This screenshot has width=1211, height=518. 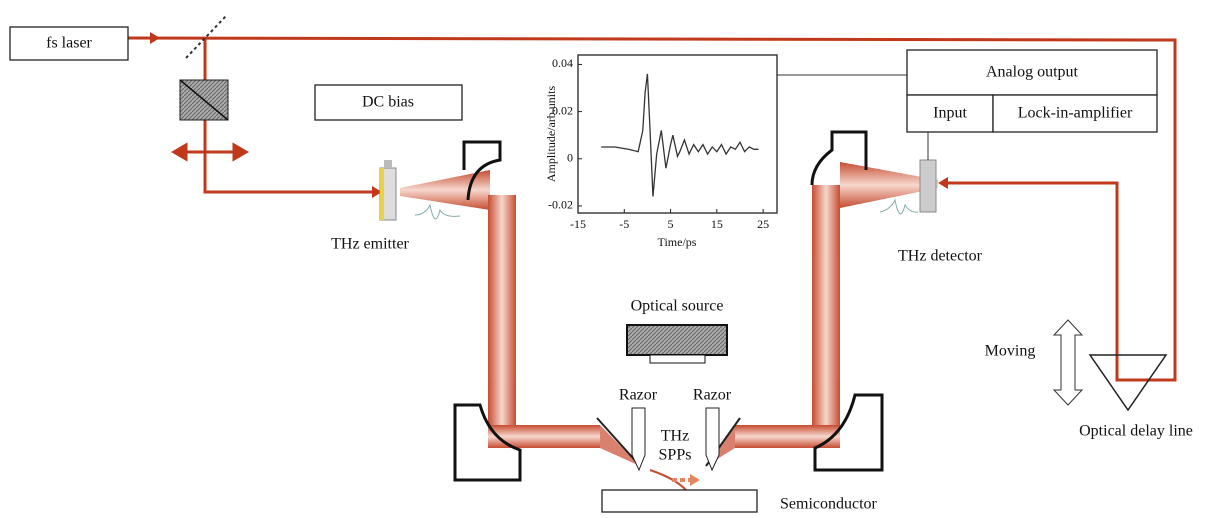 What do you see at coordinates (677, 306) in the screenshot?
I see `optical-source-label: Optical source` at bounding box center [677, 306].